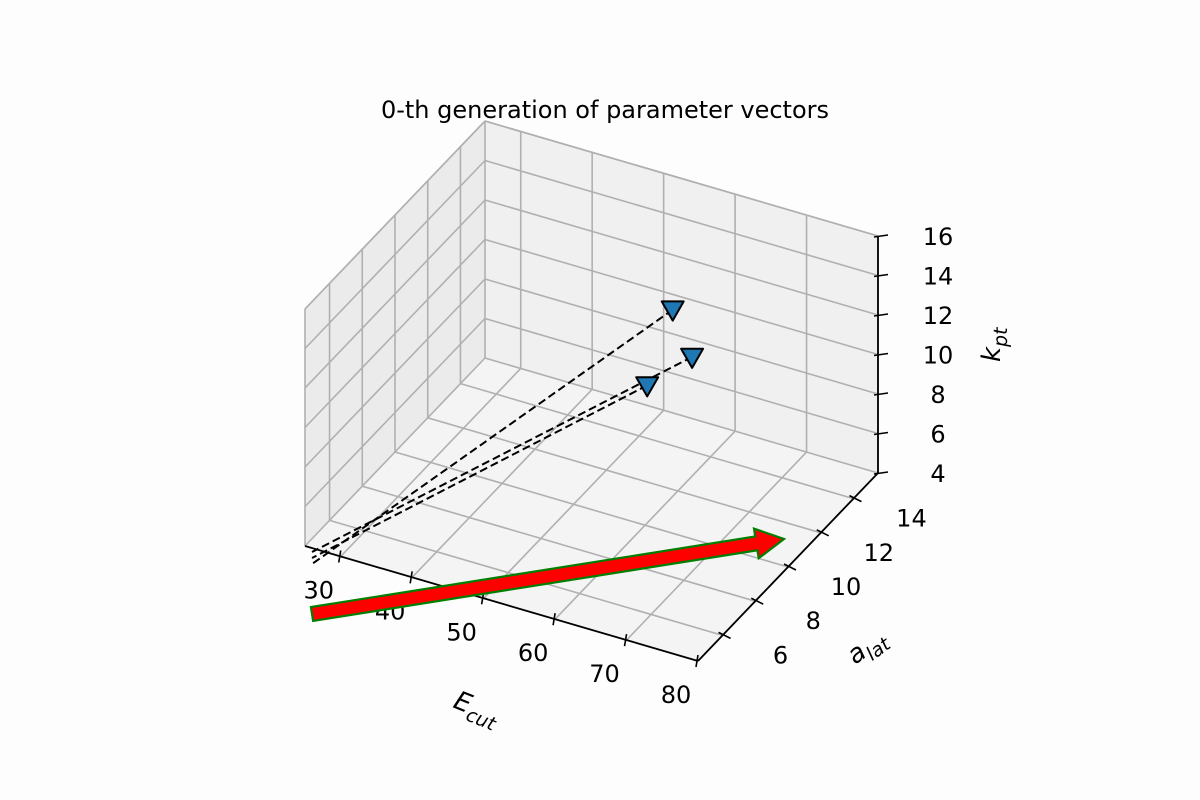 This screenshot has width=1200, height=800. What do you see at coordinates (461, 632) in the screenshot?
I see `x-tick-label-2: 50` at bounding box center [461, 632].